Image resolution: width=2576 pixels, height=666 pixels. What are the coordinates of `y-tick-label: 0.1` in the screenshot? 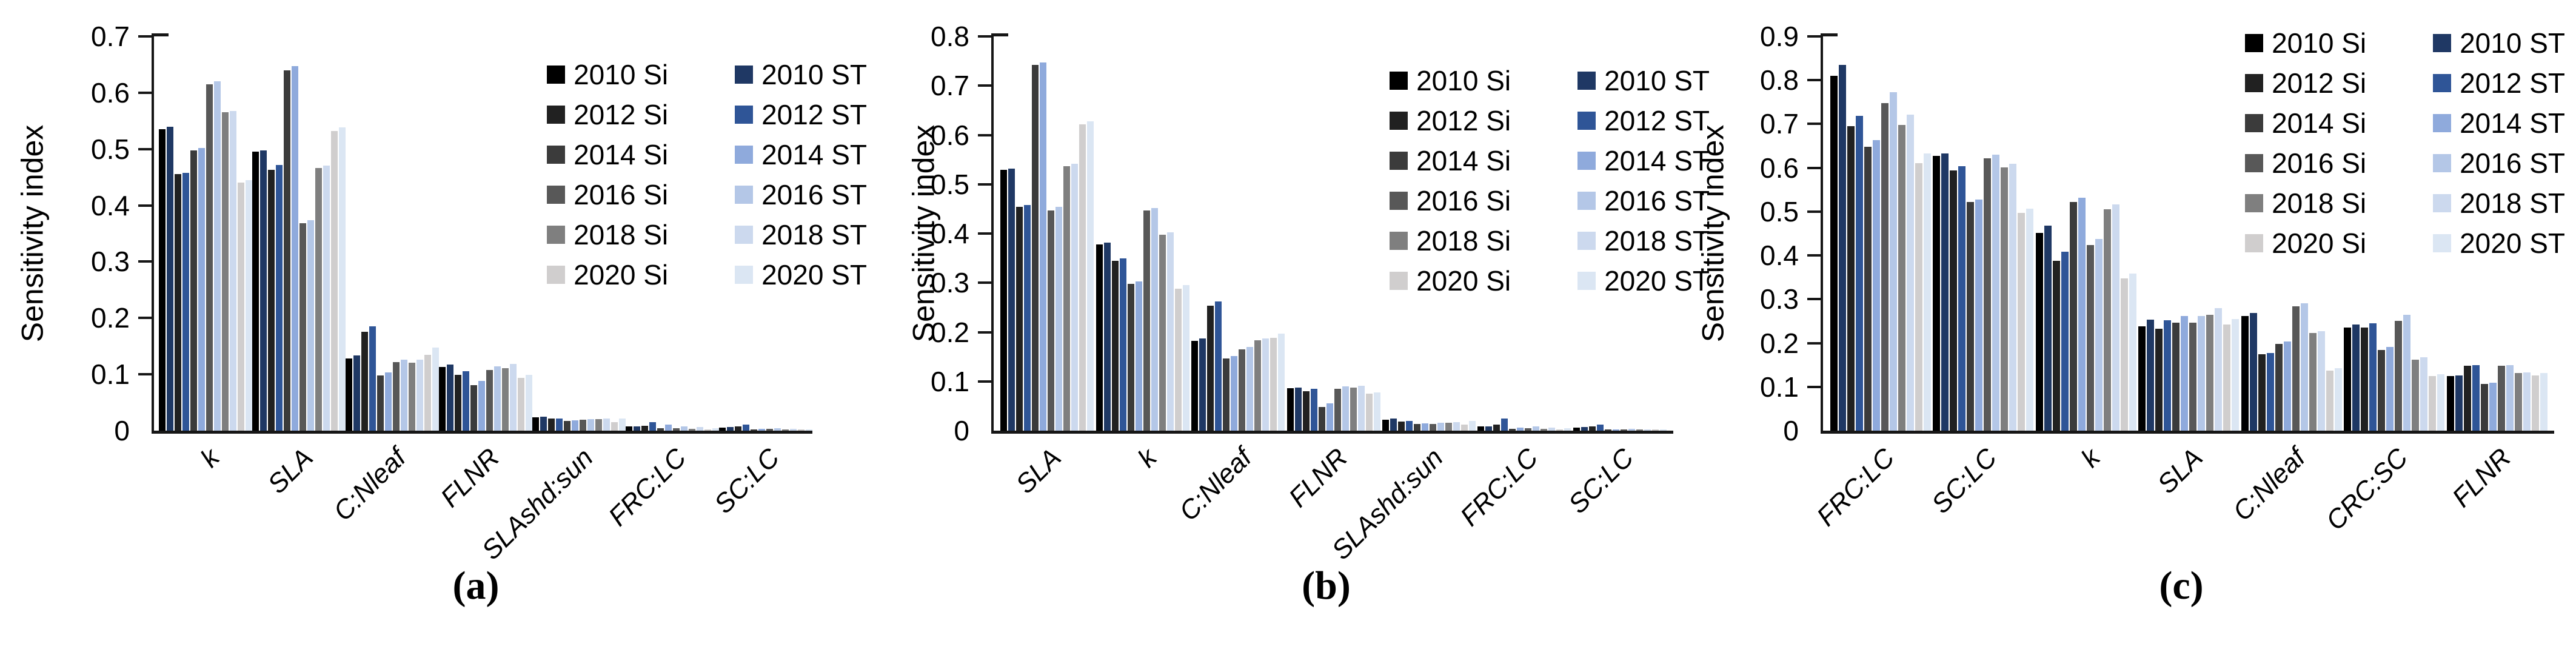 It's located at (110, 375).